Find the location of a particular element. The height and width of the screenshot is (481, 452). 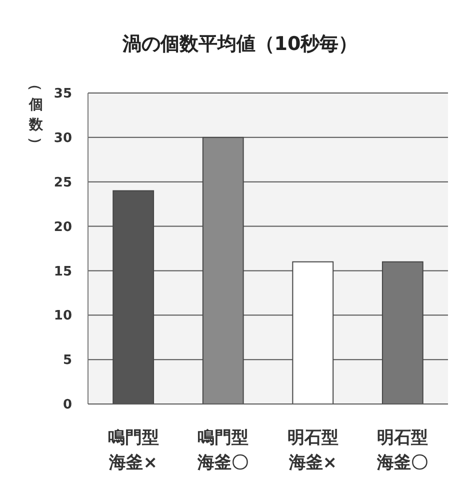

y-tick-label: 15 is located at coordinates (63, 272).